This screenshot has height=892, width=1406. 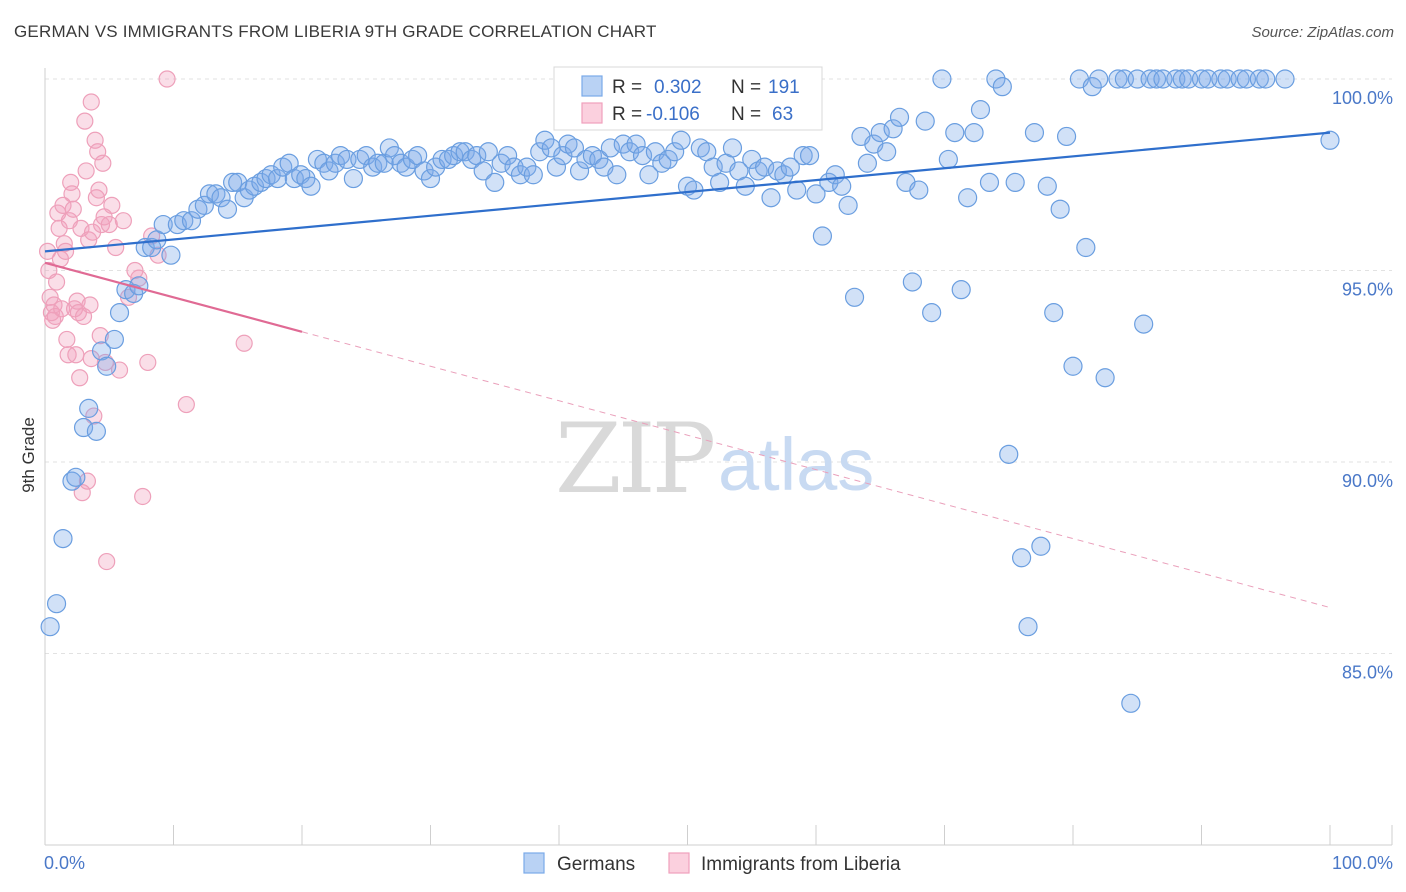 I want to click on legend-n-value-liberia: 63, so click(x=782, y=114).